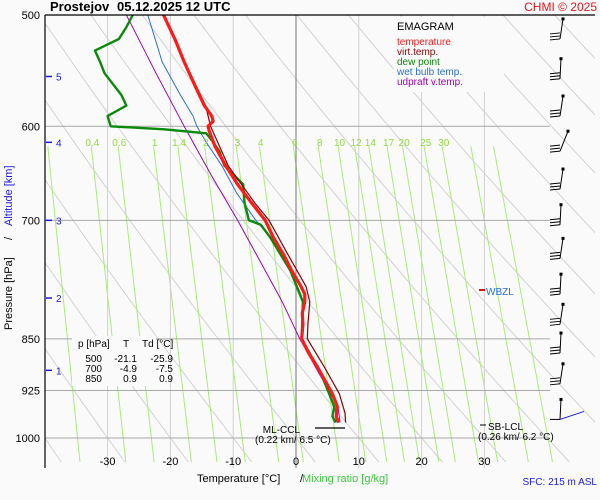 The height and width of the screenshot is (500, 600). What do you see at coordinates (129, 369) in the screenshot?
I see `table-row: 700 -4.9 -7.5` at bounding box center [129, 369].